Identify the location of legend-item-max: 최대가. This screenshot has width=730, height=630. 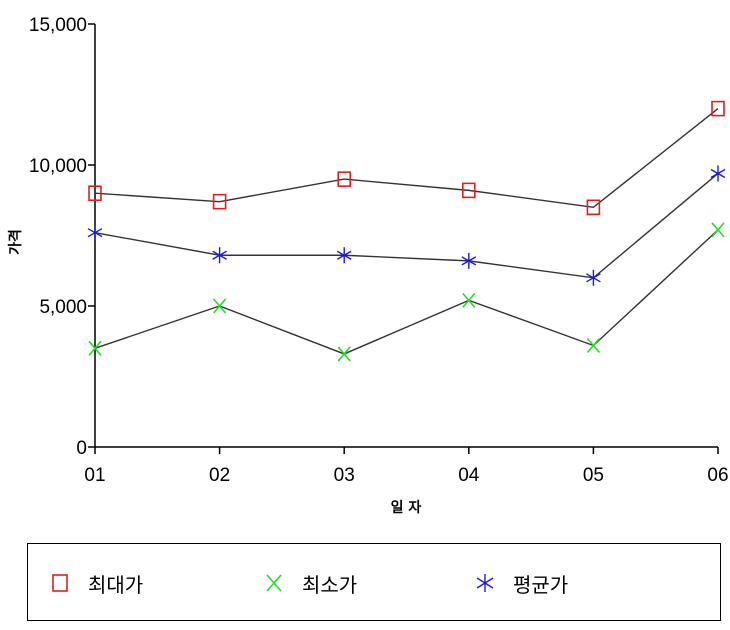
(96, 583).